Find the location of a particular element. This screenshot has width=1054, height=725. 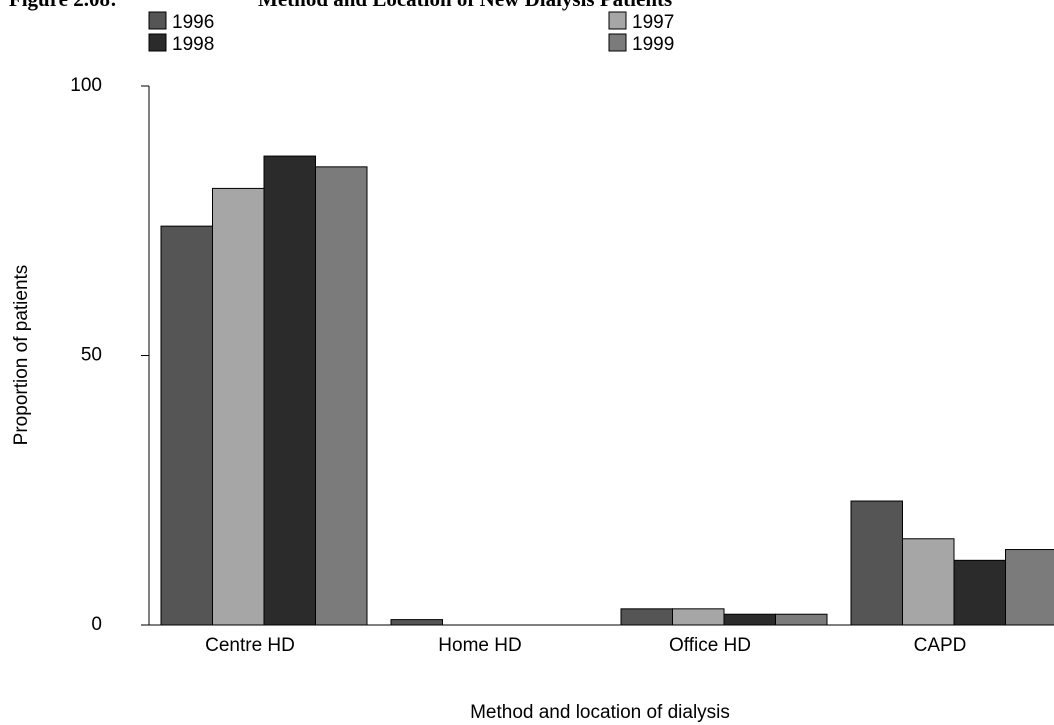

figure-label: Figure 2.08: is located at coordinates (63, 5).